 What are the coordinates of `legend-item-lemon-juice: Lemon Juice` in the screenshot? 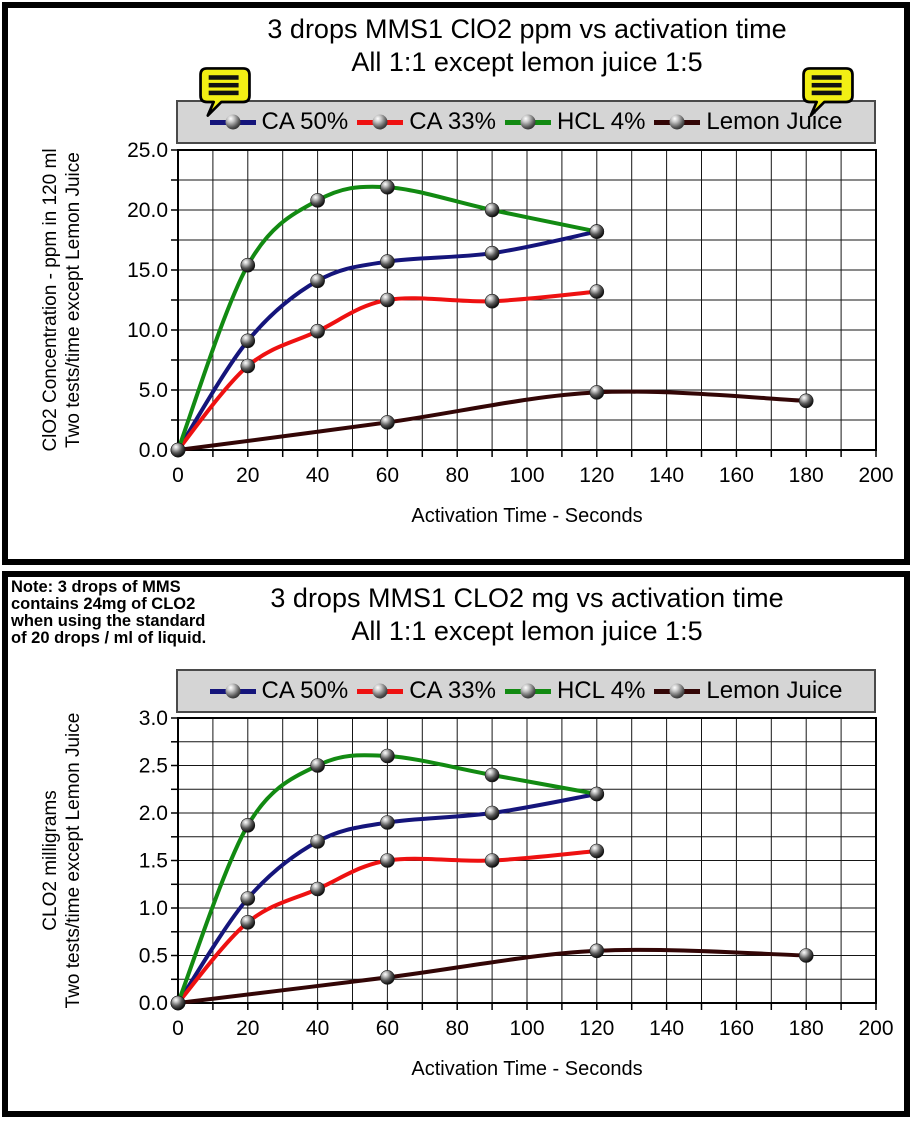 It's located at (748, 691).